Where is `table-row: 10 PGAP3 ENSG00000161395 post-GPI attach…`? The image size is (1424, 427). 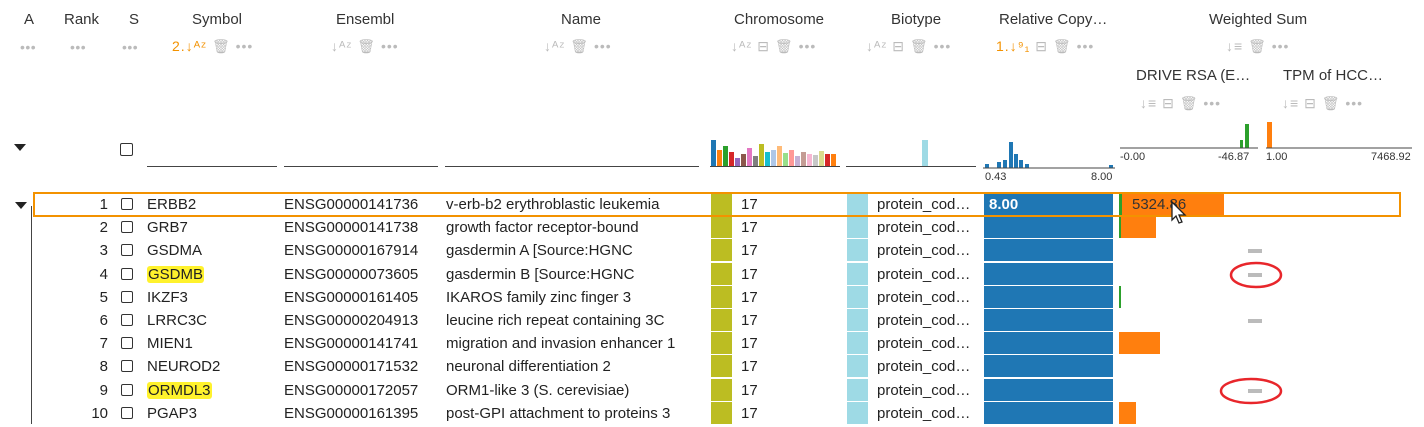 table-row: 10 PGAP3 ENSG00000161395 post-GPI attach… is located at coordinates (712, 413).